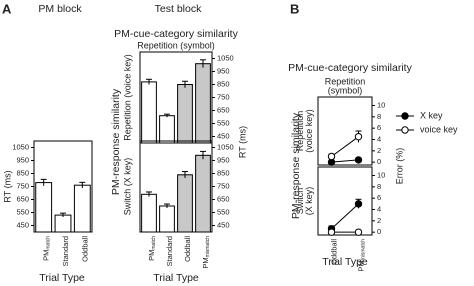  What do you see at coordinates (178, 9) in the screenshot?
I see `block-title: Test block` at bounding box center [178, 9].